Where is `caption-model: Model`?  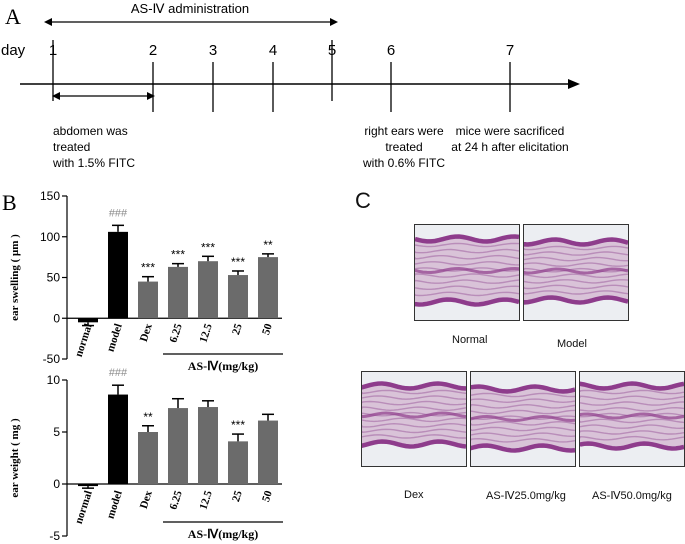
caption-model: Model is located at coordinates (572, 344).